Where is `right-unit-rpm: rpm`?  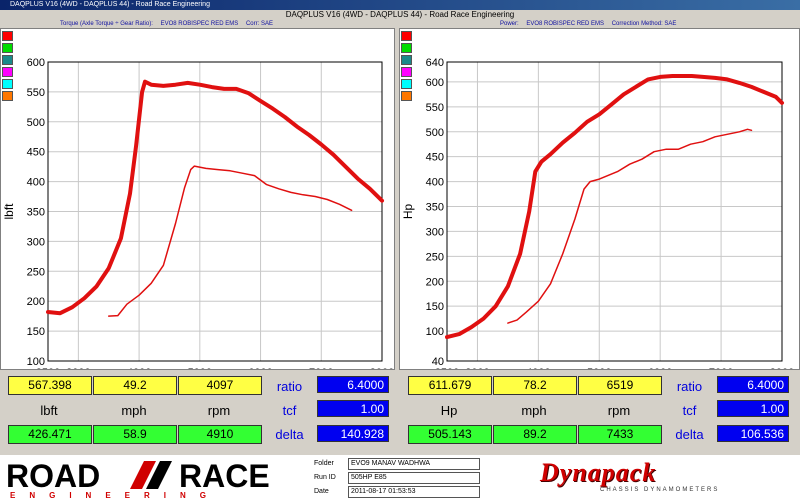 right-unit-rpm: rpm is located at coordinates (619, 410).